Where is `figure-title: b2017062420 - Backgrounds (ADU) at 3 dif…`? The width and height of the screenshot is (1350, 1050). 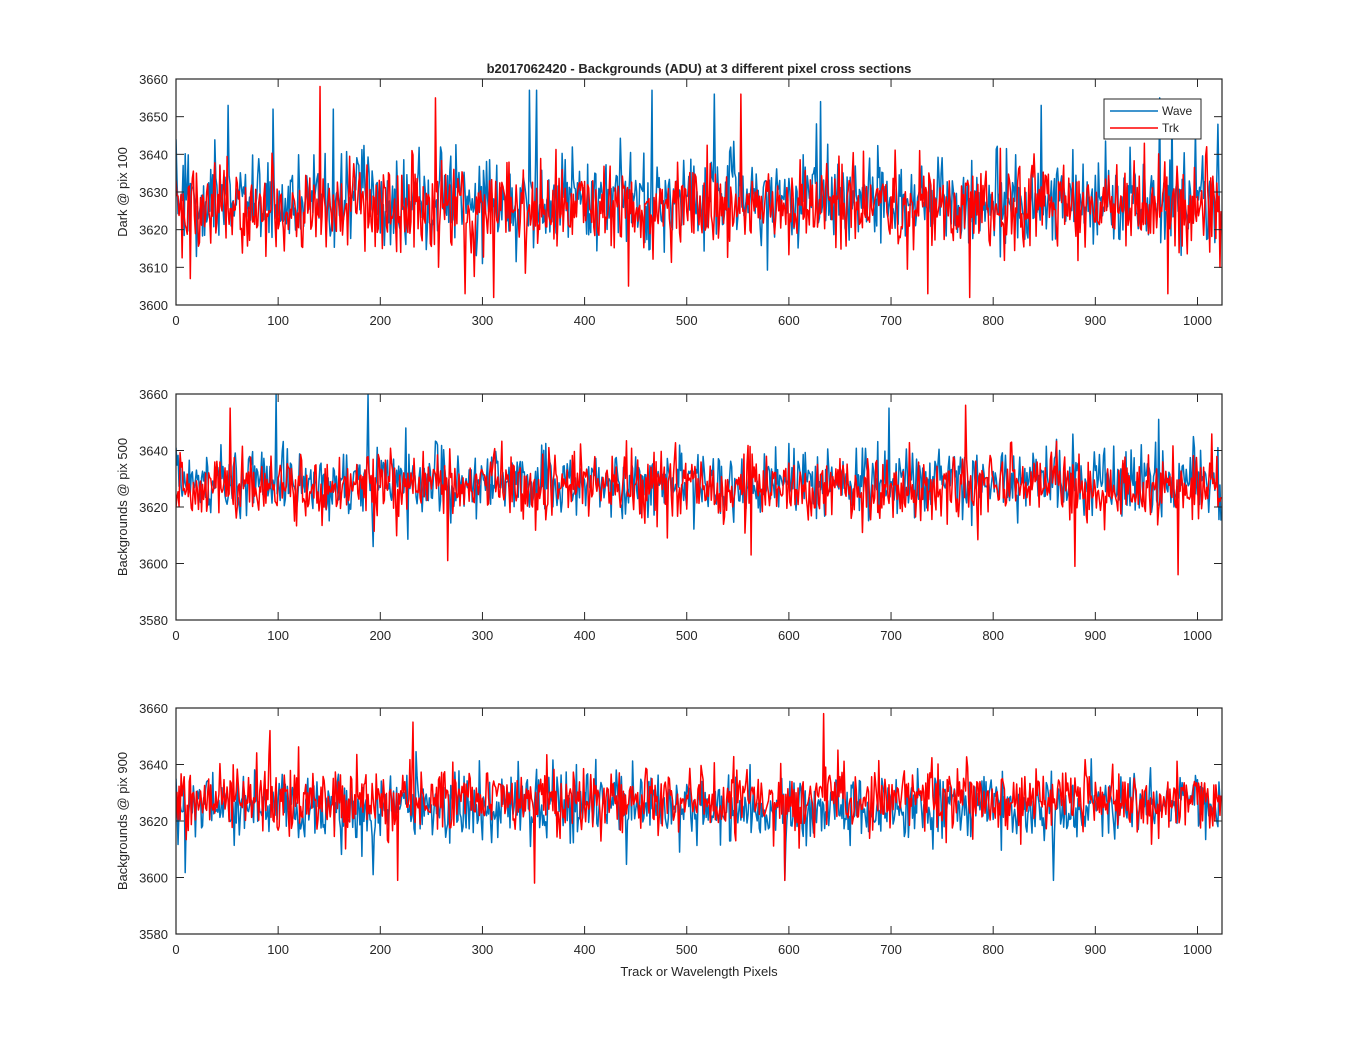 figure-title: b2017062420 - Backgrounds (ADU) at 3 dif… is located at coordinates (699, 68).